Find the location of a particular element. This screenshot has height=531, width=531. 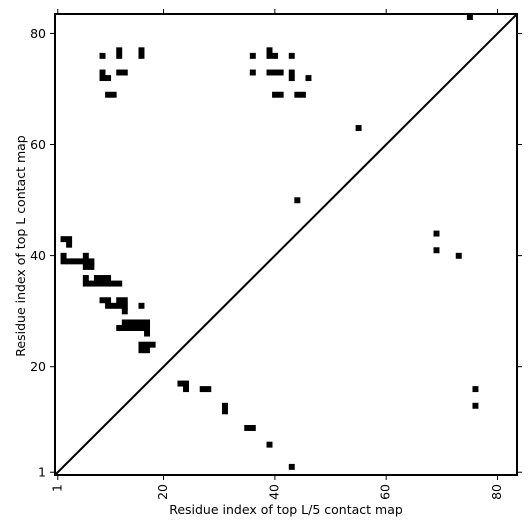

y-axis-label: Residue index of top L contact map is located at coordinates (20, 245).